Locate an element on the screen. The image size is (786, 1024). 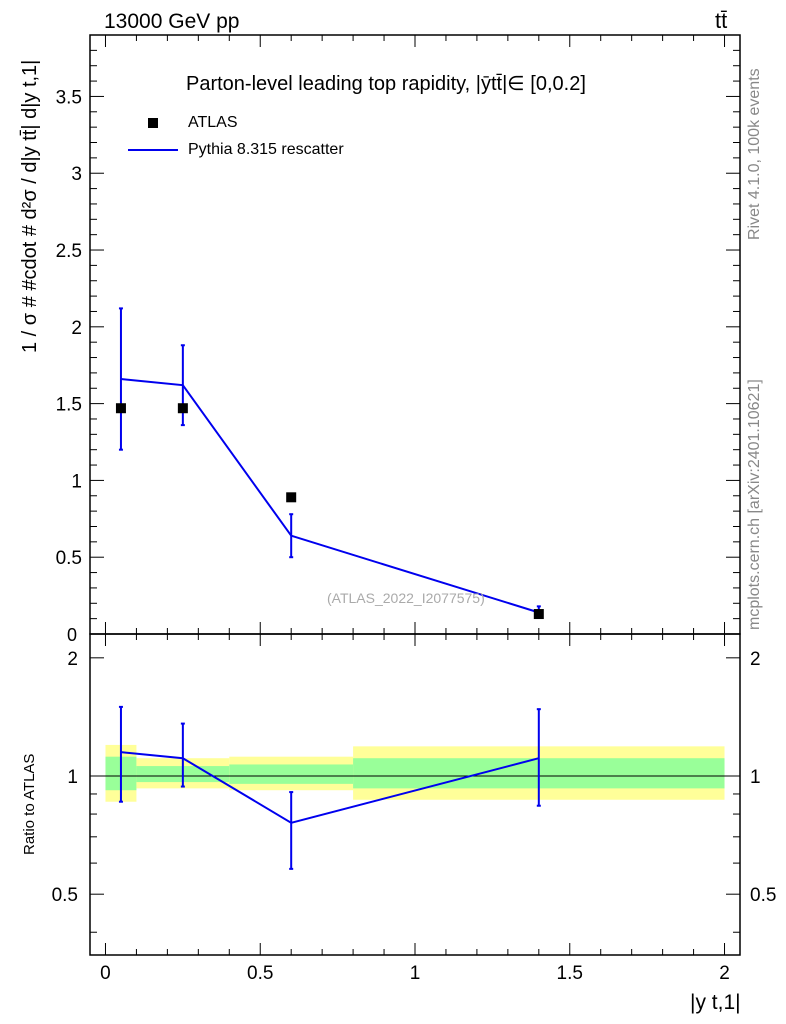
energy-label: 13000 GeV pp is located at coordinates (172, 21).